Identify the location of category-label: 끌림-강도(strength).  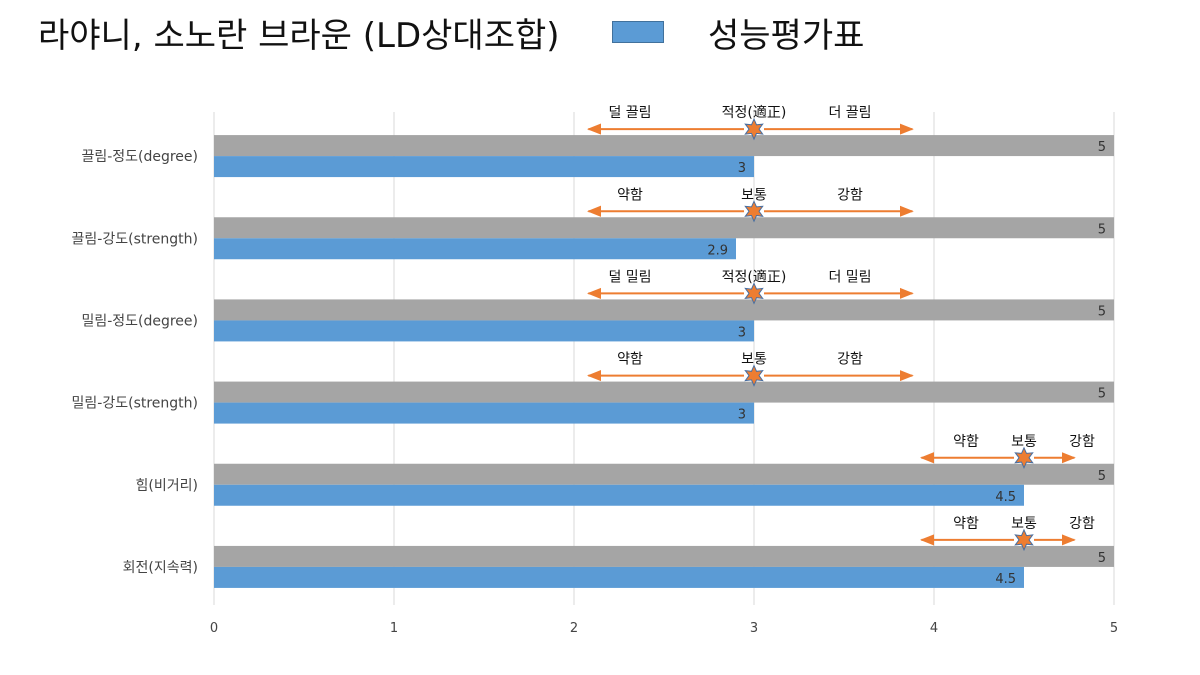
(135, 239).